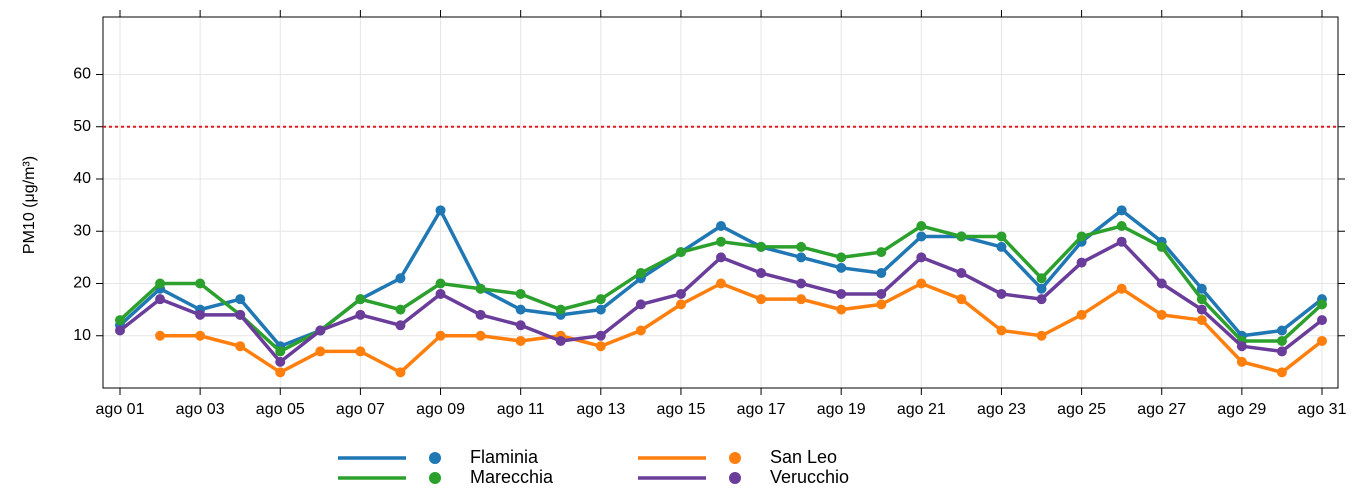 The image size is (1353, 493). I want to click on y-tick-label: 10, so click(82, 335).